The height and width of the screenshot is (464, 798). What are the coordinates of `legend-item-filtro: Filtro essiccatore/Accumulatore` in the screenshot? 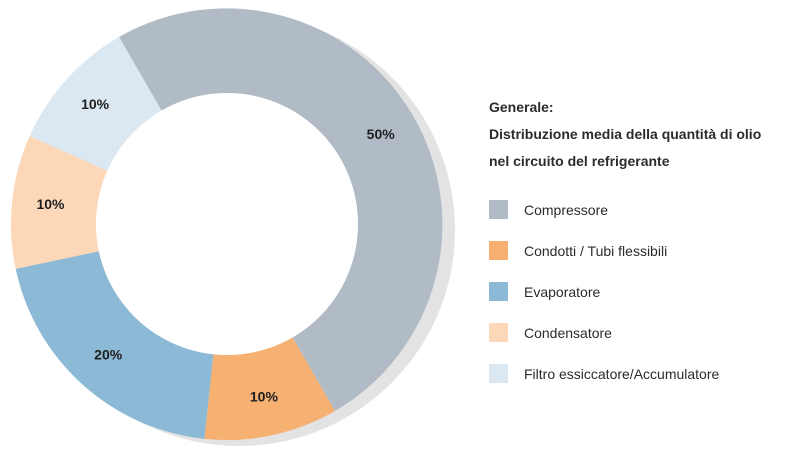 It's located at (641, 373).